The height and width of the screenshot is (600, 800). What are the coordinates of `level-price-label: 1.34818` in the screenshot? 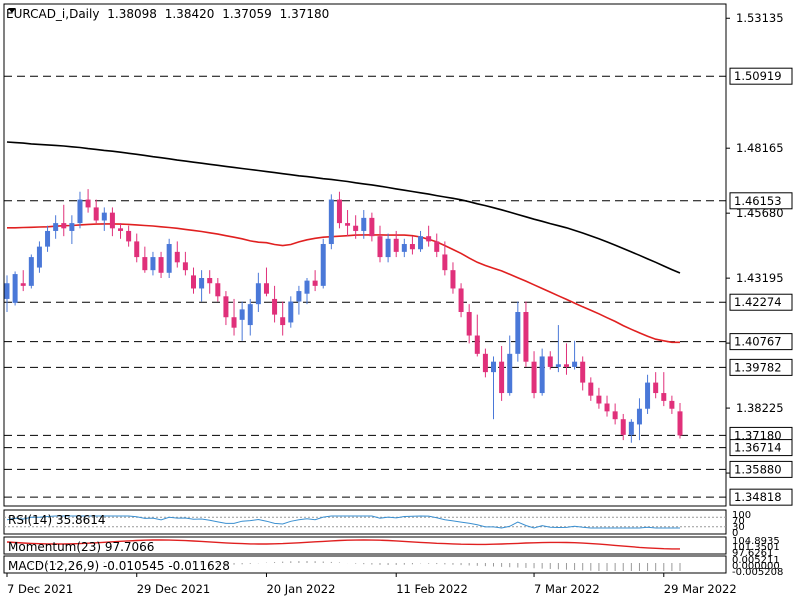 It's located at (761, 497).